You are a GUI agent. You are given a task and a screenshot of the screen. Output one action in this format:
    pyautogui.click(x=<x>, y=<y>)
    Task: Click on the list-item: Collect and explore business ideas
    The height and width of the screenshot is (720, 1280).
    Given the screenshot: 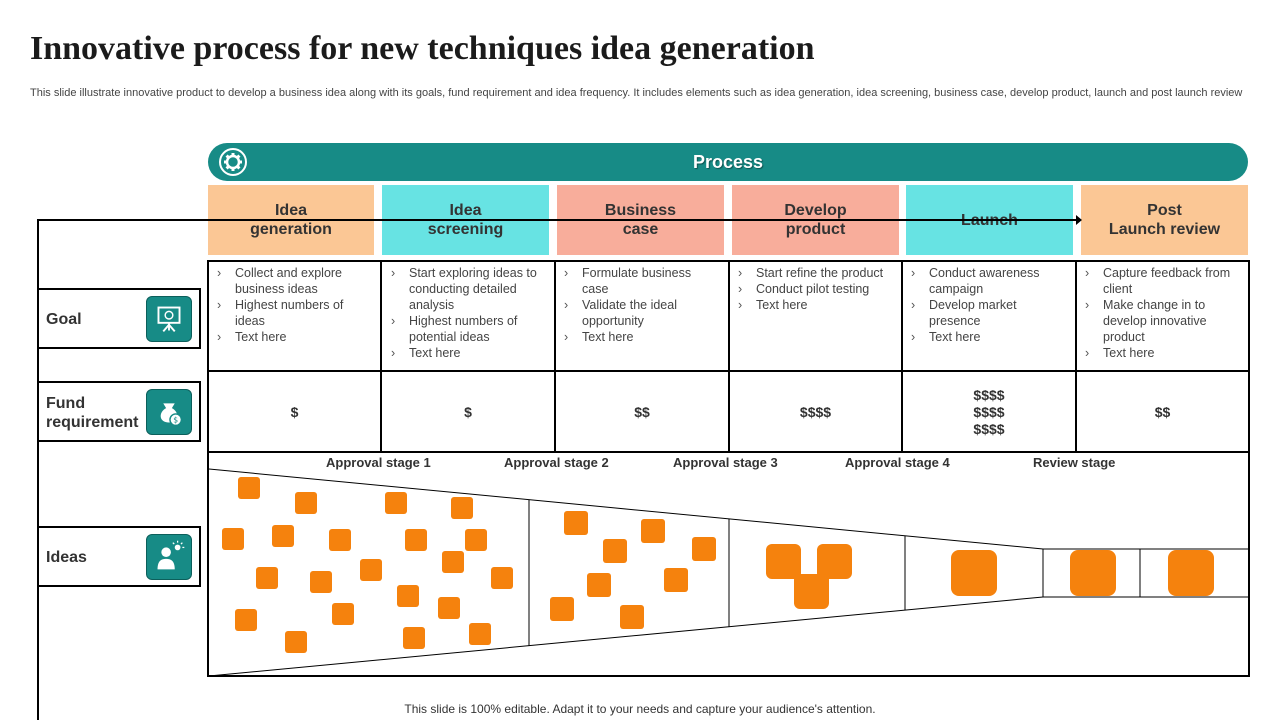 What is the action you would take?
    pyautogui.click(x=295, y=281)
    